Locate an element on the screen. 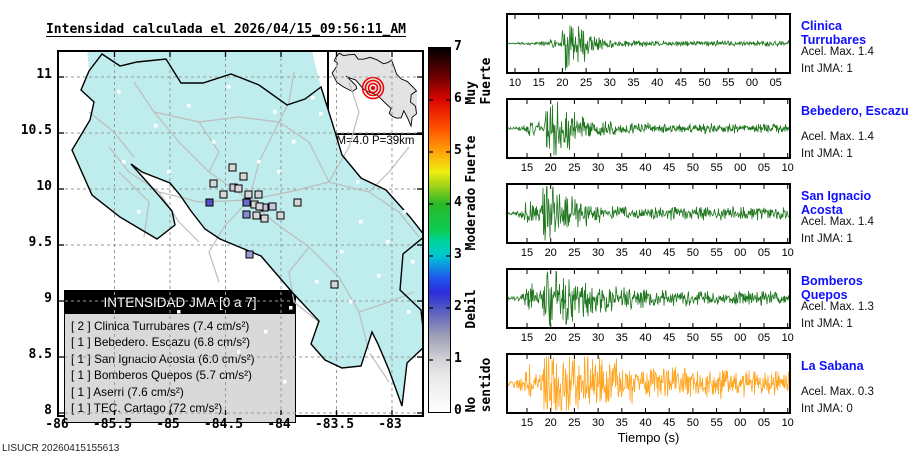  inset-canvas is located at coordinates (374, 90).